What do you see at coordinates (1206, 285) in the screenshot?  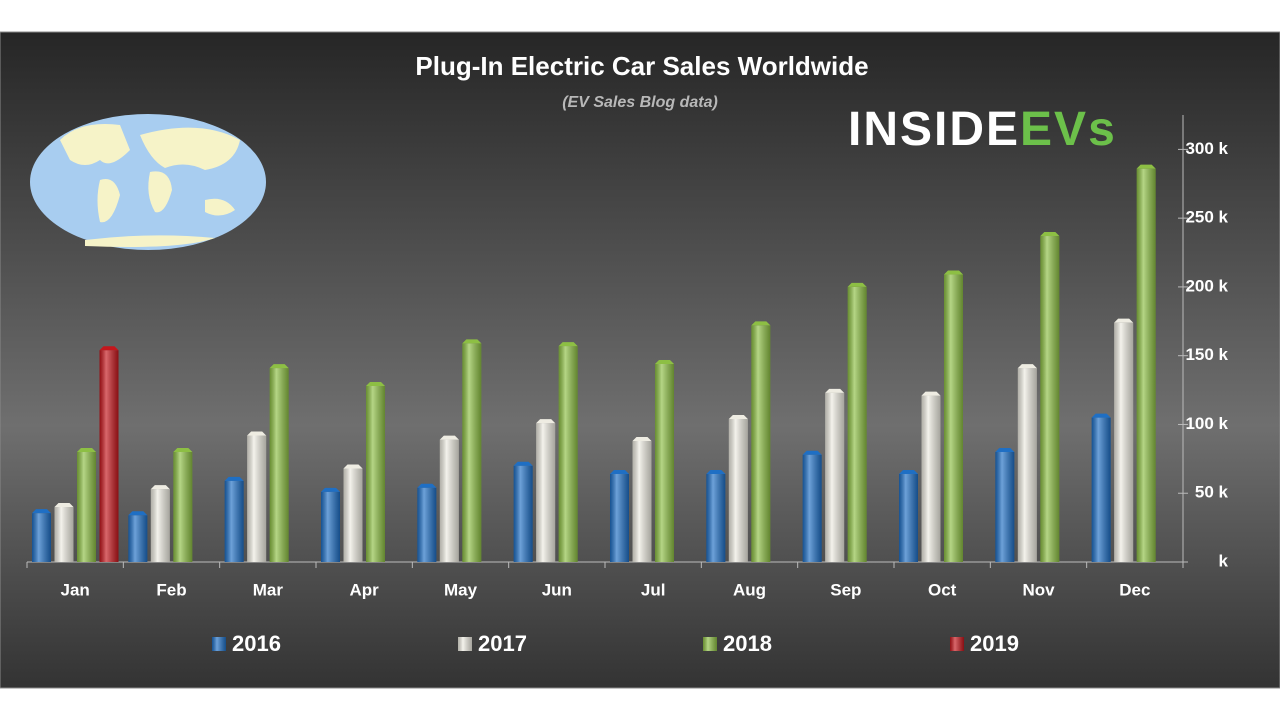 I see `y-tick-label: 200 k` at bounding box center [1206, 285].